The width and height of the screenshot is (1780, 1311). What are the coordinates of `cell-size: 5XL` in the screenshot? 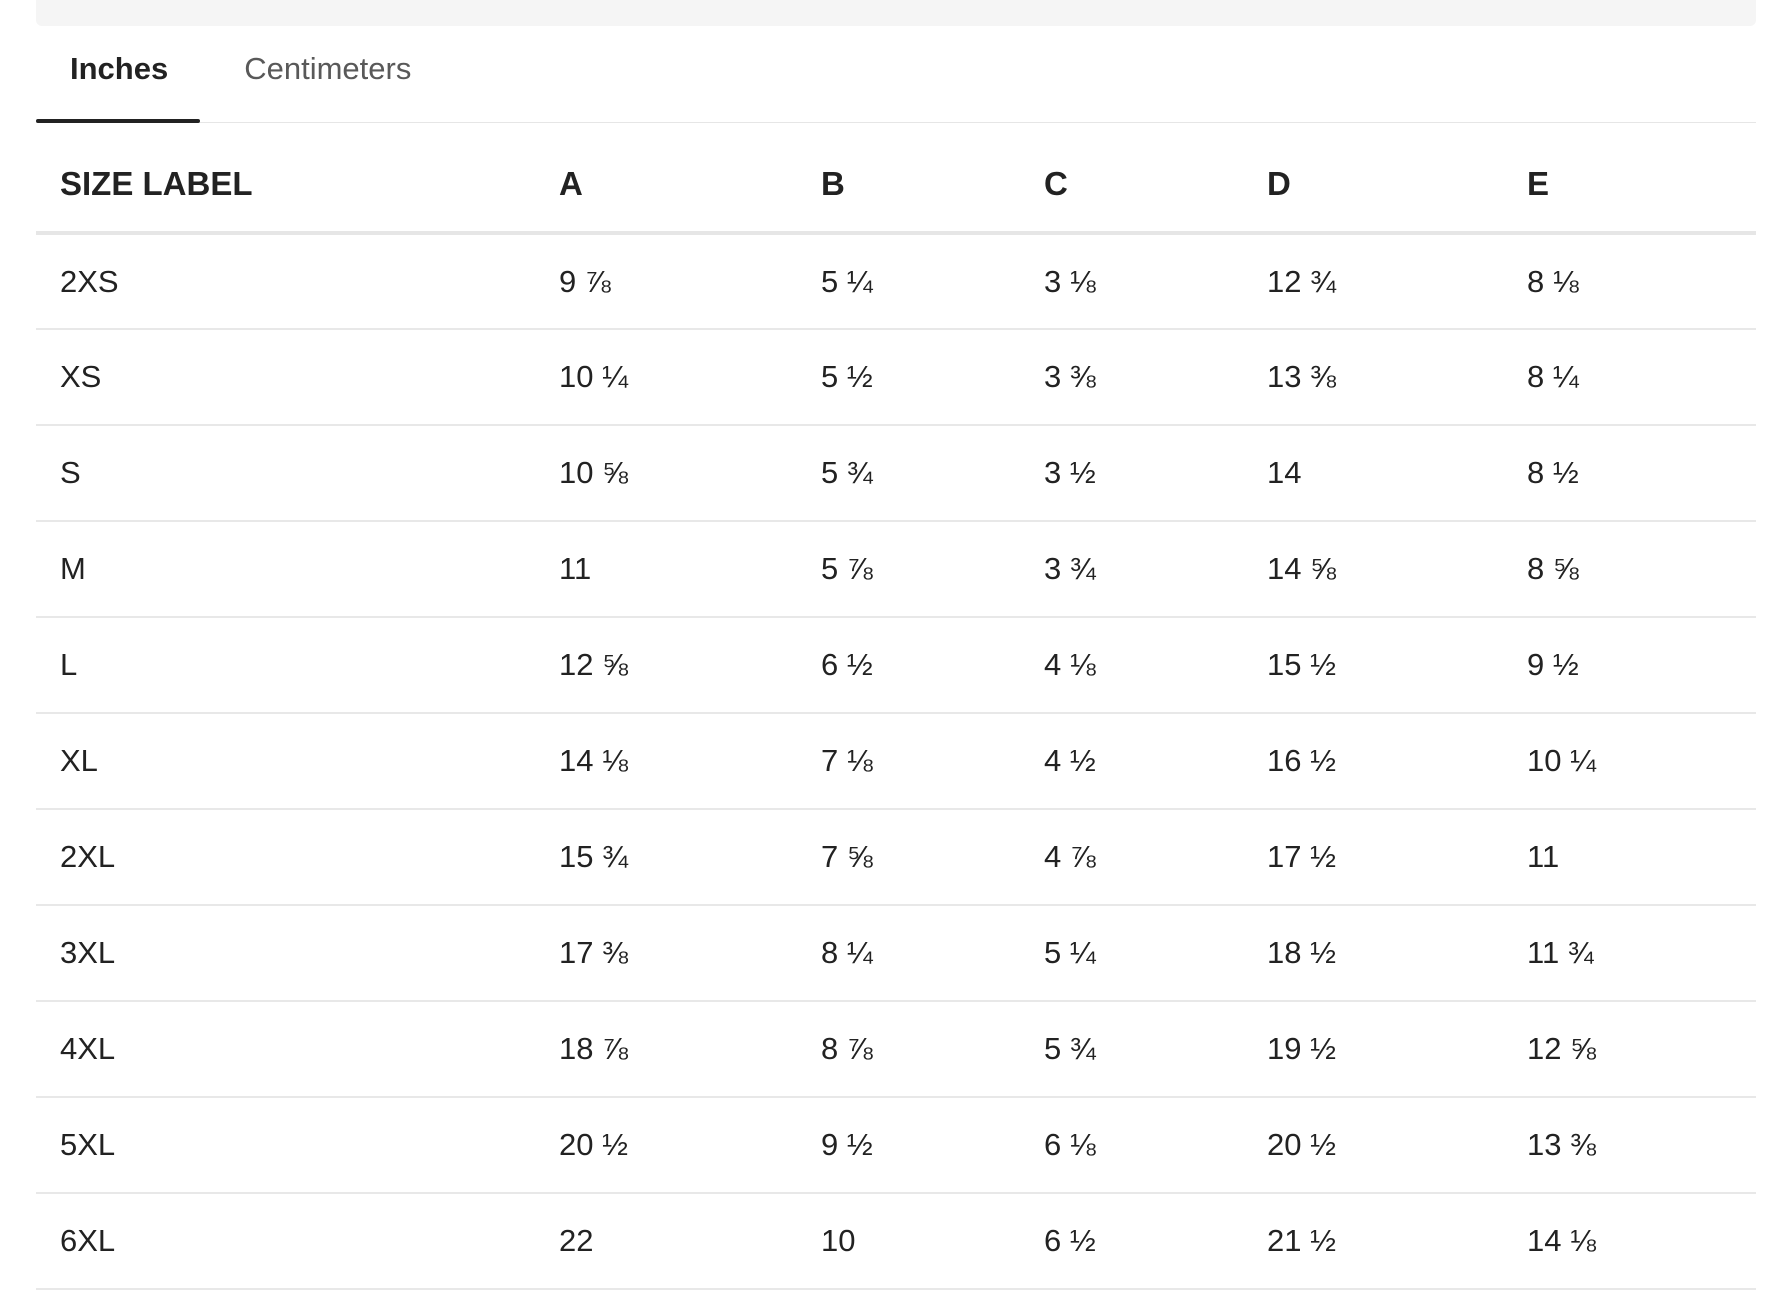 It's located at (297, 1145).